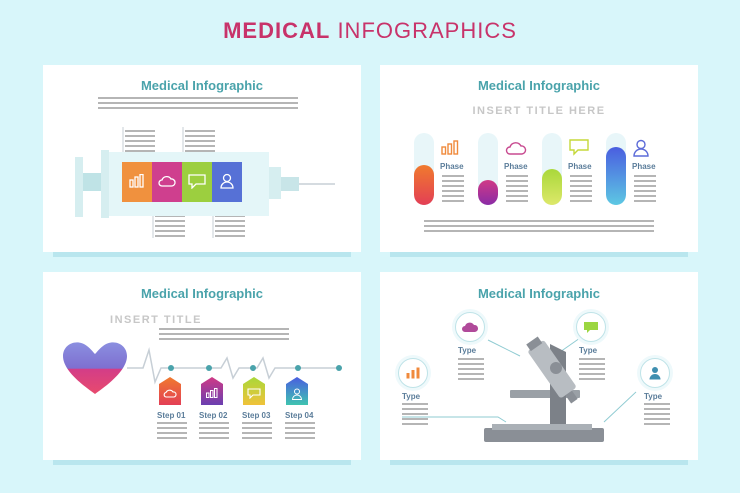  I want to click on heart-pulse-graphic, so click(202, 368).